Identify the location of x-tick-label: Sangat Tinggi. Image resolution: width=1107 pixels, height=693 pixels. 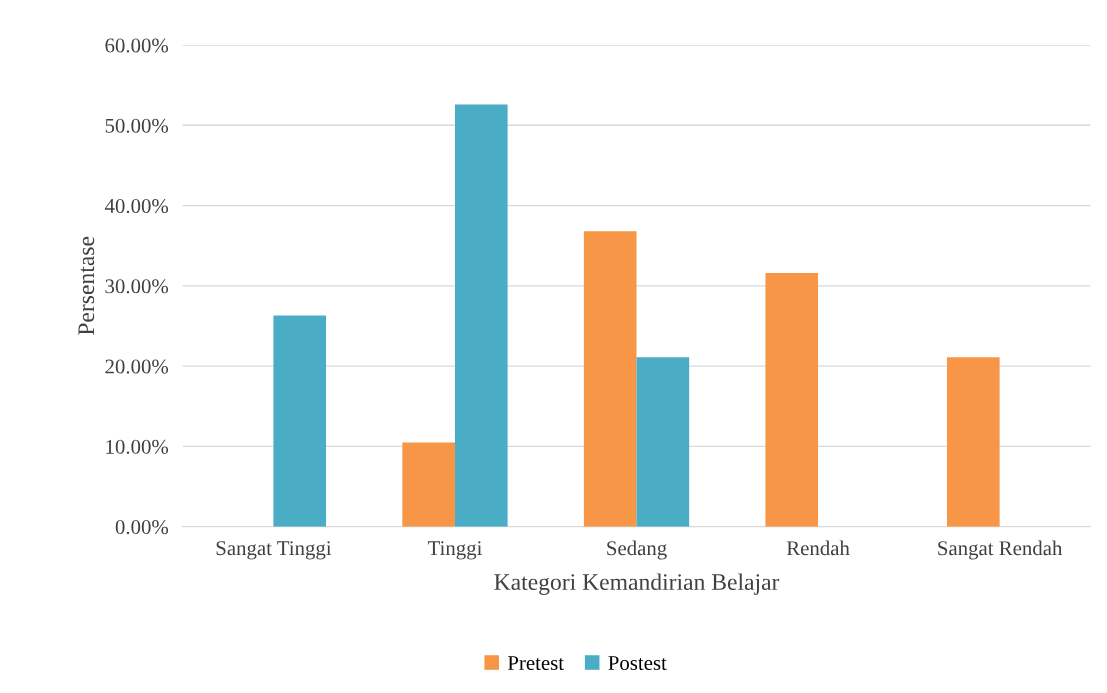
(274, 550).